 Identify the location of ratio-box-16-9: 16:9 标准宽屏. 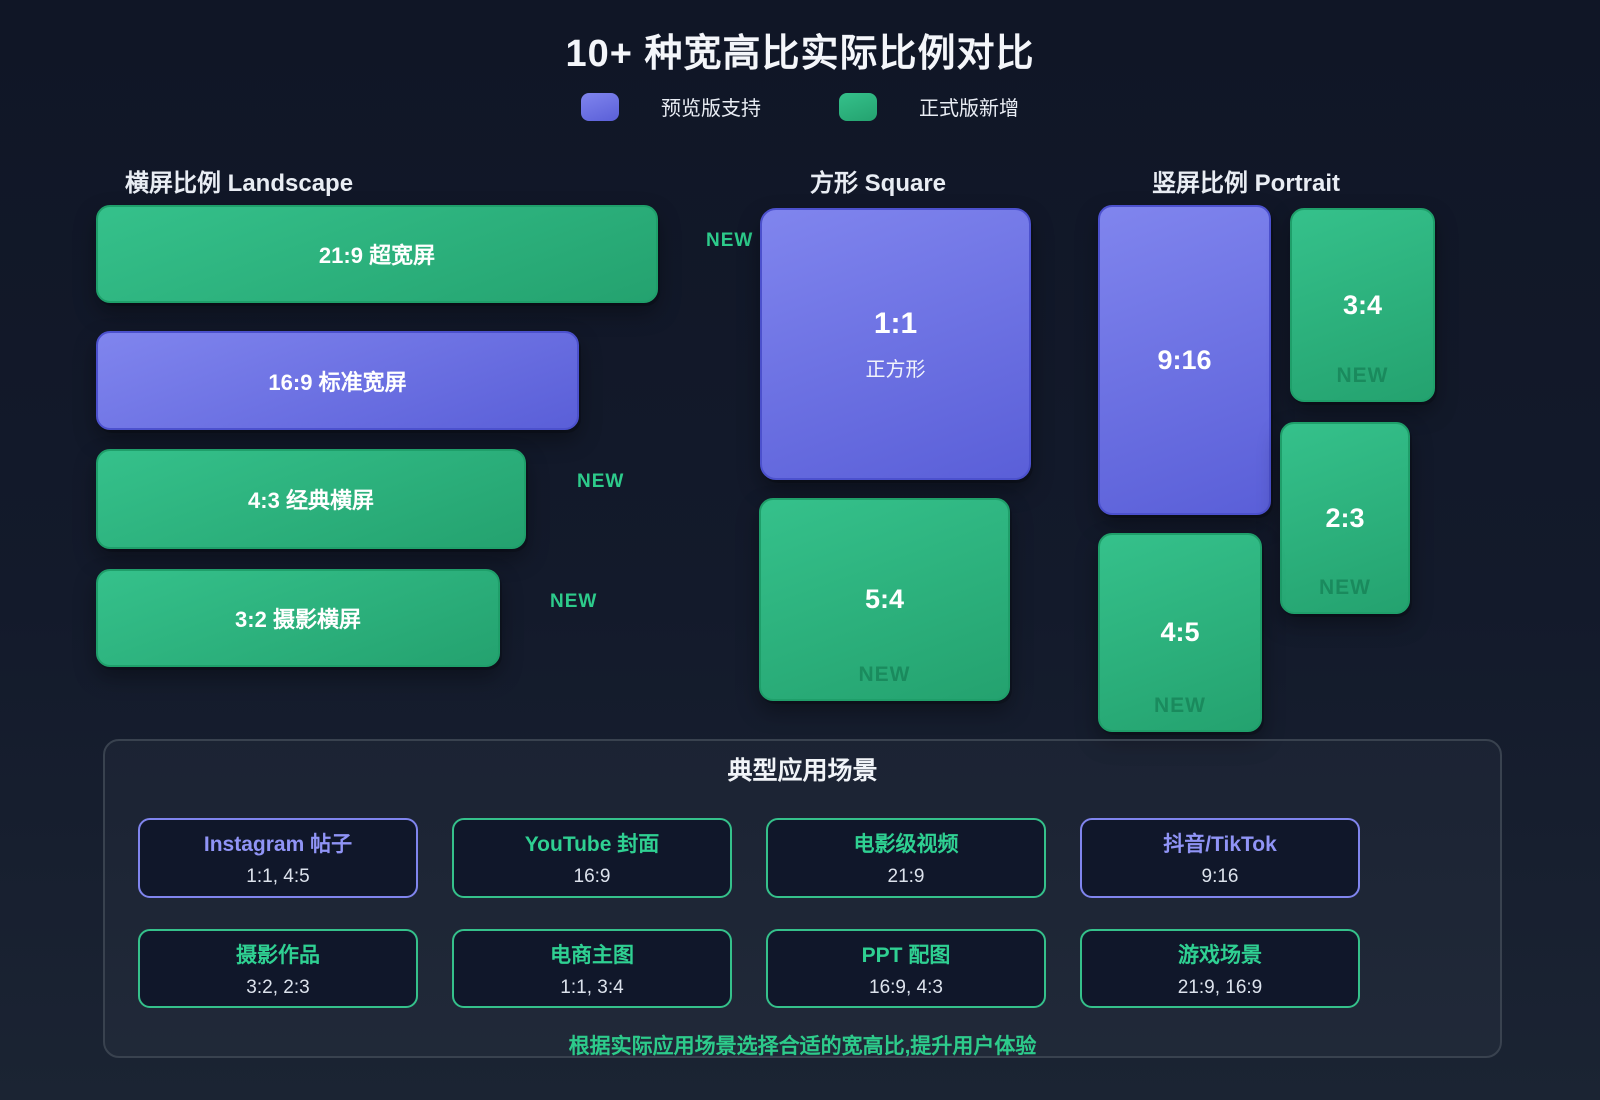
(337, 380).